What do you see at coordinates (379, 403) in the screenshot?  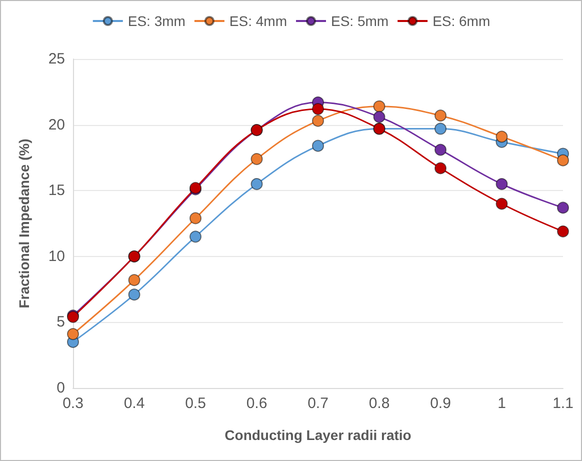 I see `x-tick-label: 0.8` at bounding box center [379, 403].